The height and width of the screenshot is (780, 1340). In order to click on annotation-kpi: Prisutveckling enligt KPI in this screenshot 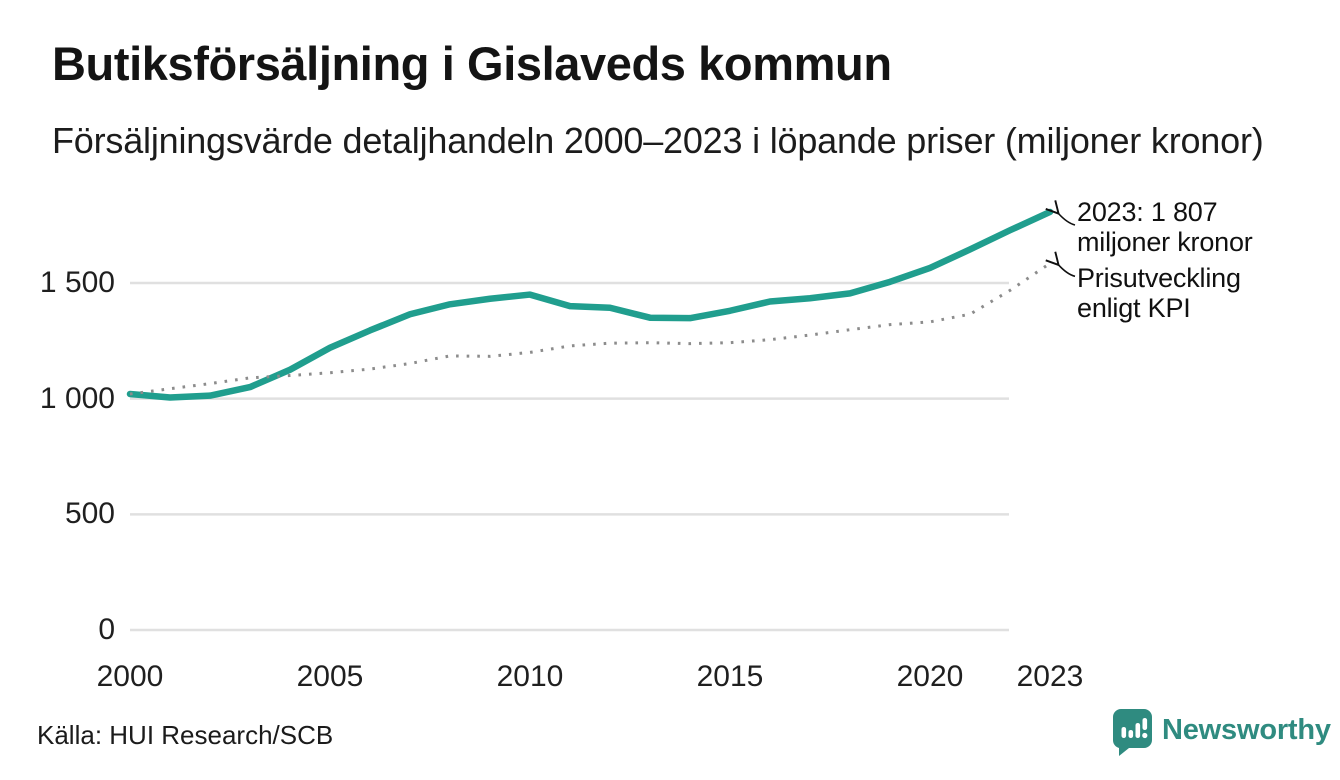, I will do `click(1159, 293)`.